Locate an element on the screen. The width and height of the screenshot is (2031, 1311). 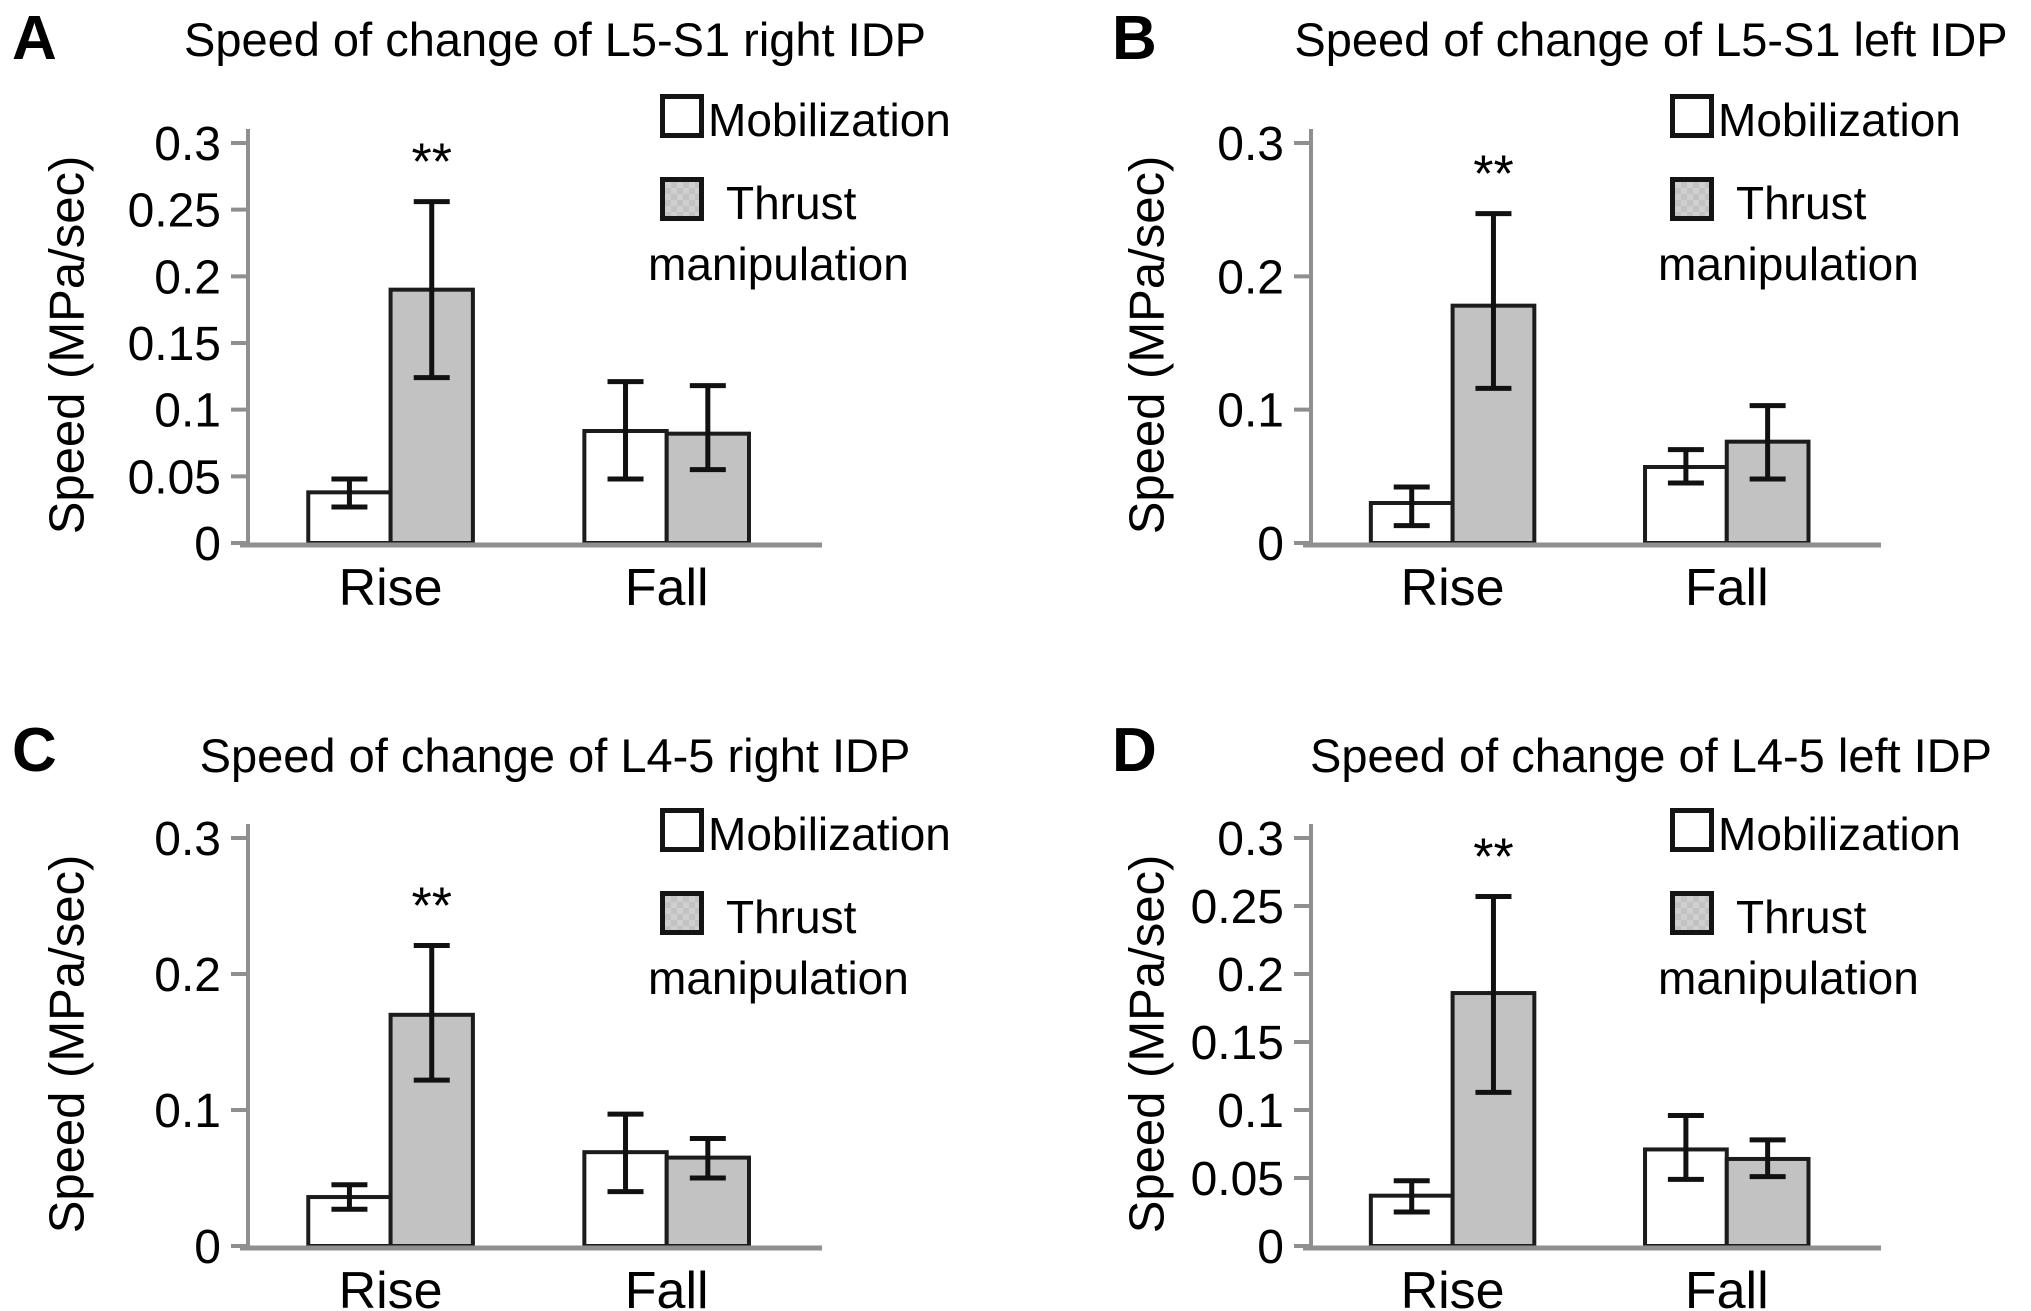
panel-title: Speed of change of L4-5 right IDP is located at coordinates (555, 755).